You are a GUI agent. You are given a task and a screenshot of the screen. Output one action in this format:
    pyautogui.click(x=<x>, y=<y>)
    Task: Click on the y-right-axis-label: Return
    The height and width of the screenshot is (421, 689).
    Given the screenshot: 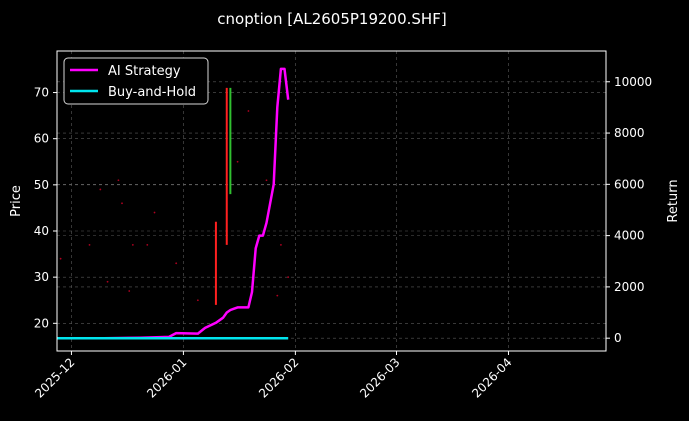 What is the action you would take?
    pyautogui.click(x=673, y=200)
    